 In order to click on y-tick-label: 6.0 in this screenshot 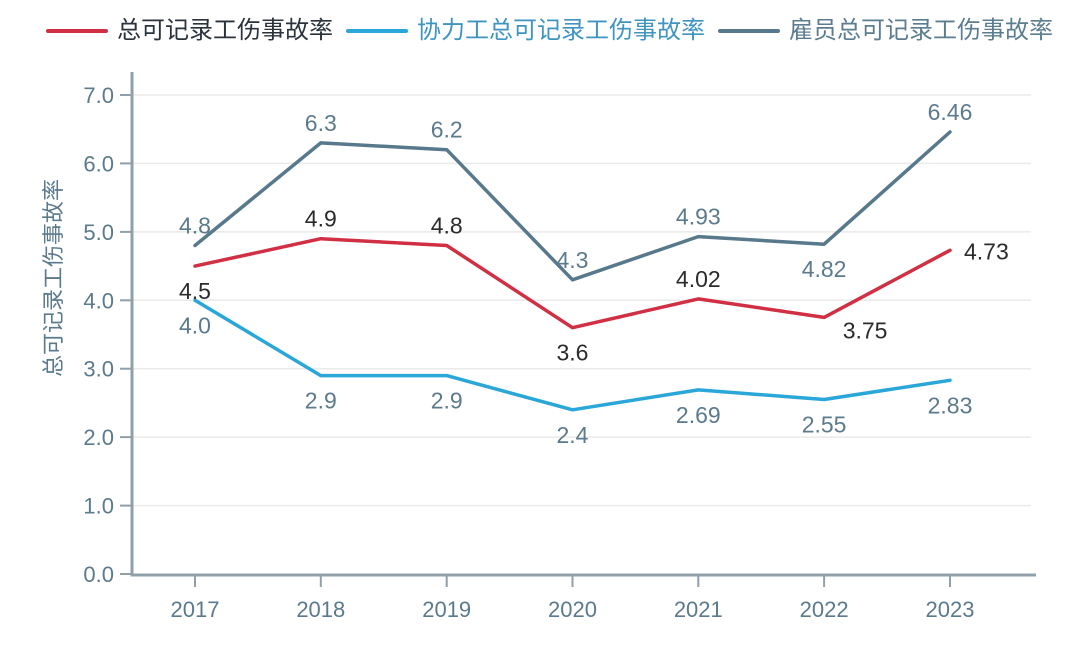, I will do `click(98, 163)`.